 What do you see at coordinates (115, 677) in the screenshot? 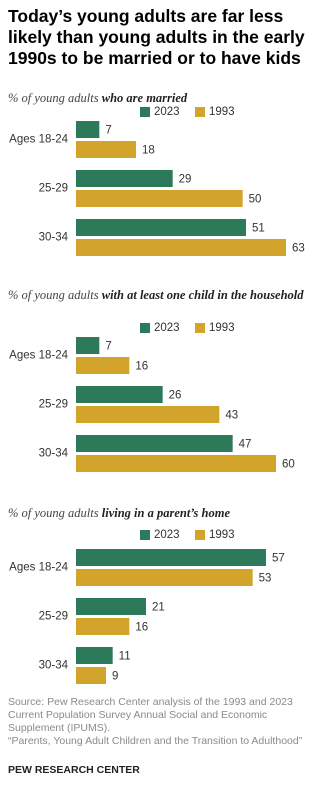
I see `value-label: 9` at bounding box center [115, 677].